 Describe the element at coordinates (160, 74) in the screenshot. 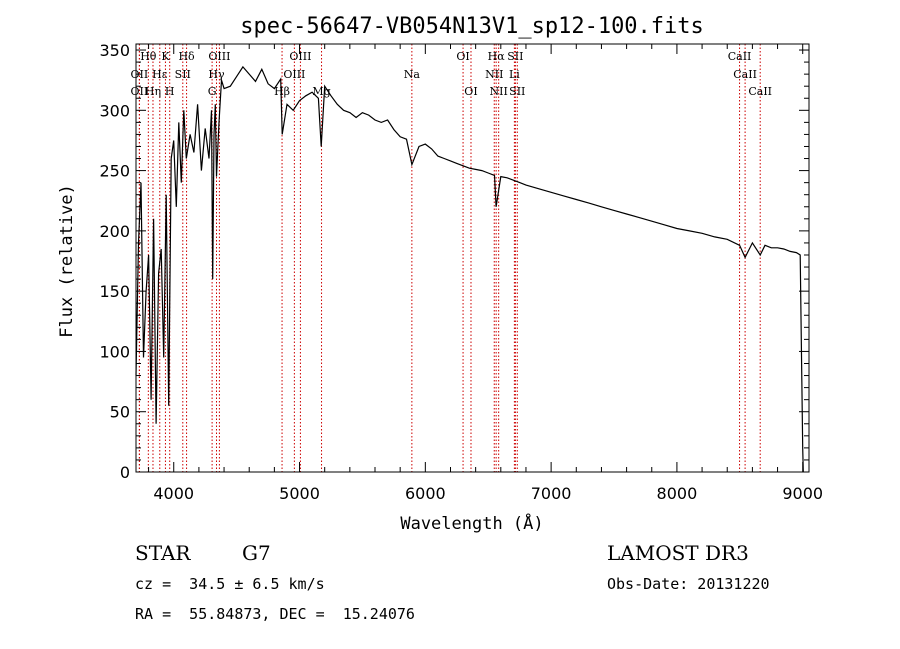

I see `marker-label: Hε` at that location.